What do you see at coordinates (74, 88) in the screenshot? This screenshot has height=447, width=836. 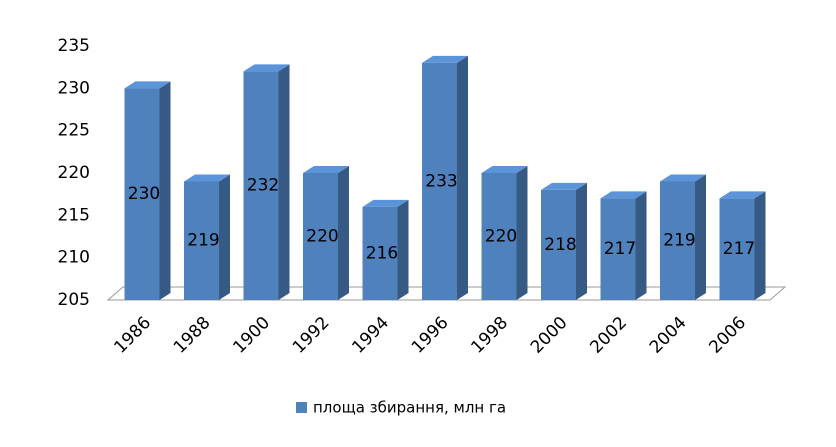 I see `y-tick-label: 230` at bounding box center [74, 88].